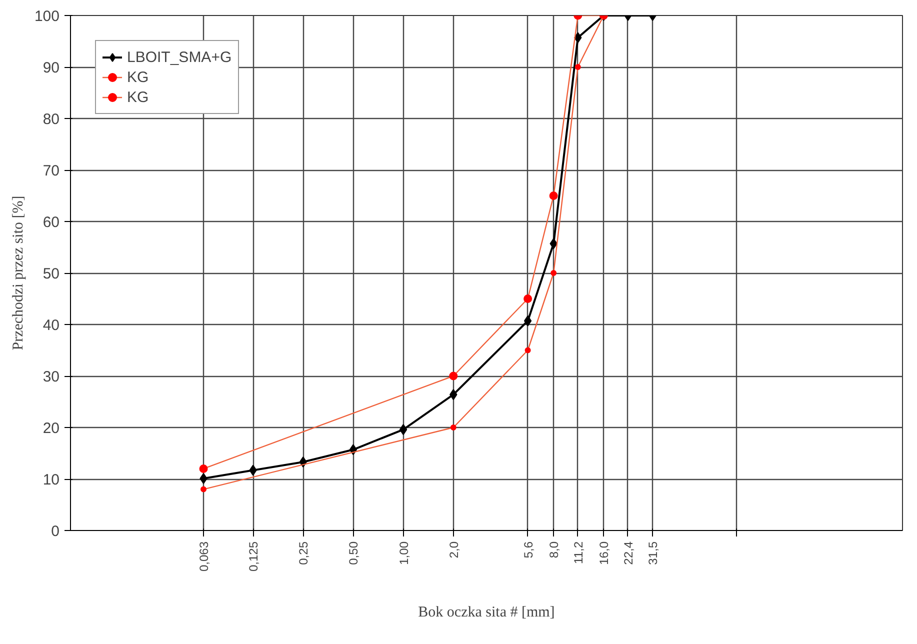 This screenshot has height=644, width=917. What do you see at coordinates (578, 552) in the screenshot?
I see `x-tick-label: 11,2` at bounding box center [578, 552].